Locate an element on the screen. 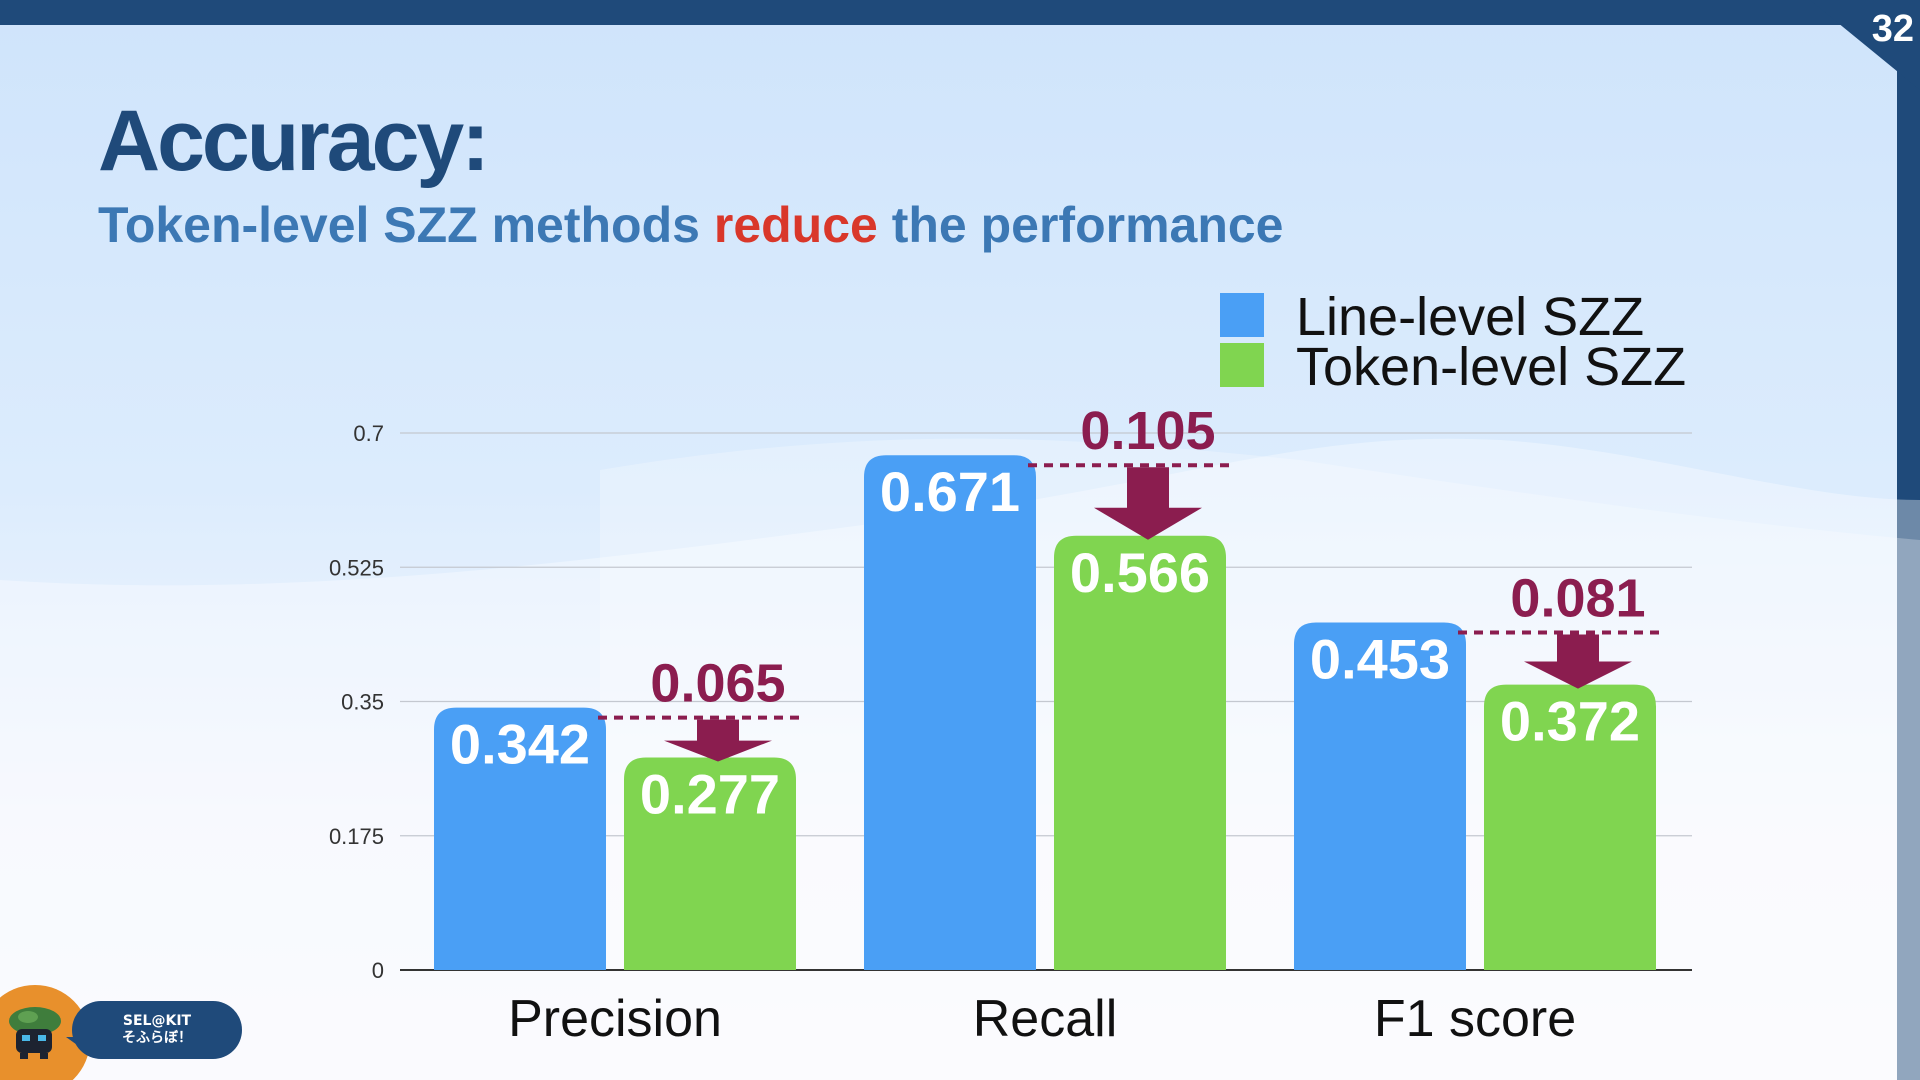 This screenshot has width=1920, height=1080. token-level-bar-precision is located at coordinates (710, 863).